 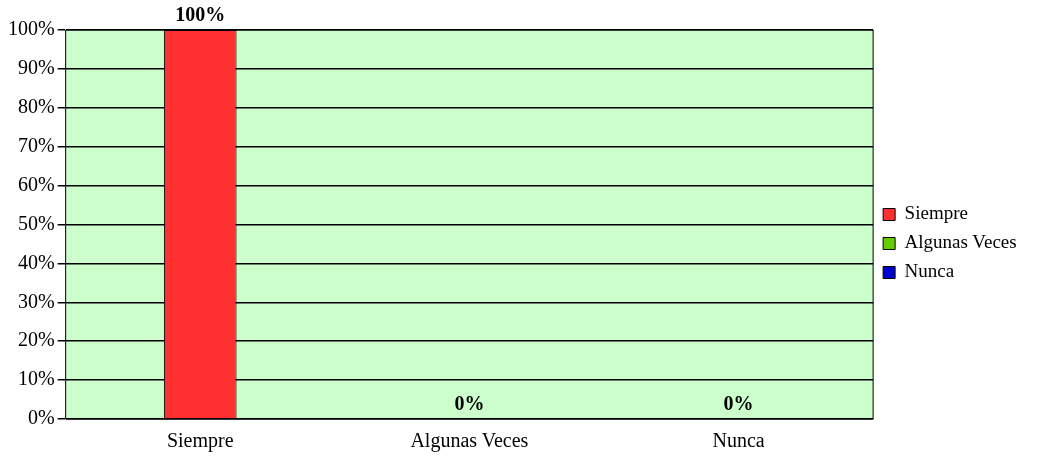 I want to click on y-tick-label: 0%, so click(x=41, y=417).